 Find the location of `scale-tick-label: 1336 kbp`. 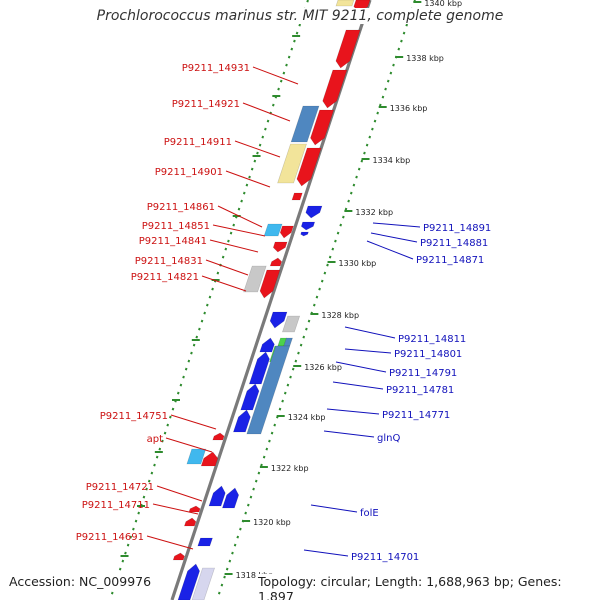

scale-tick-label: 1336 kbp is located at coordinates (409, 108).